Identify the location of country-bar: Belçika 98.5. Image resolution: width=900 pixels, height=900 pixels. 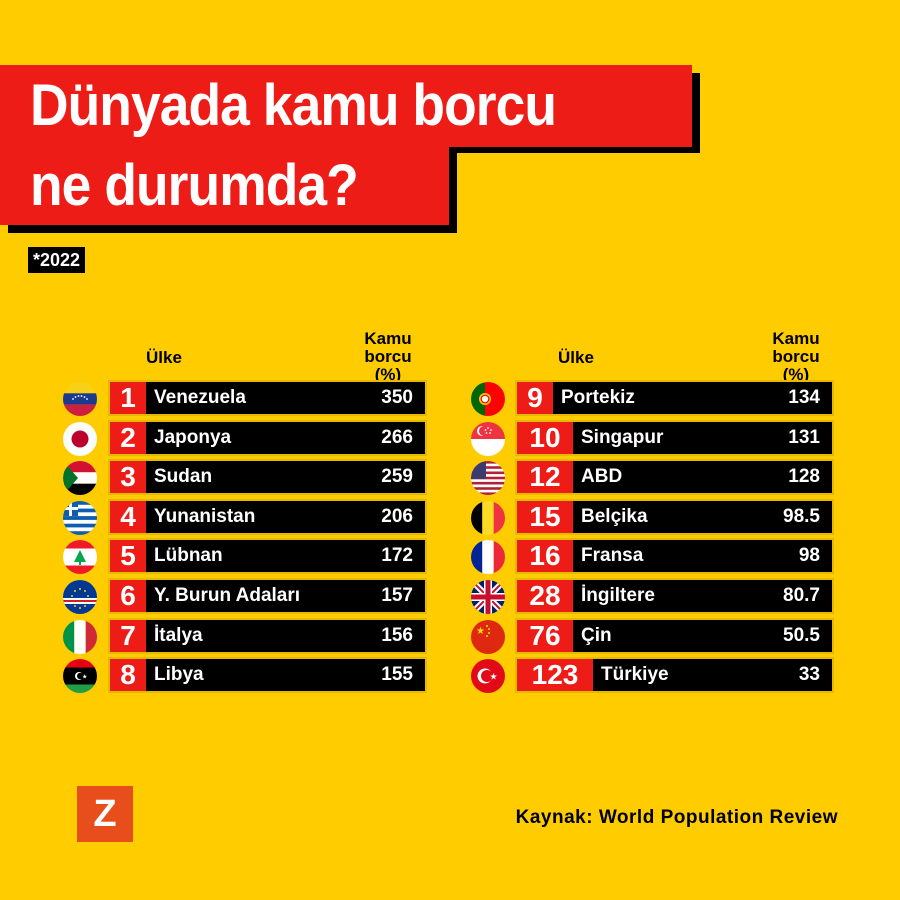
(702, 516).